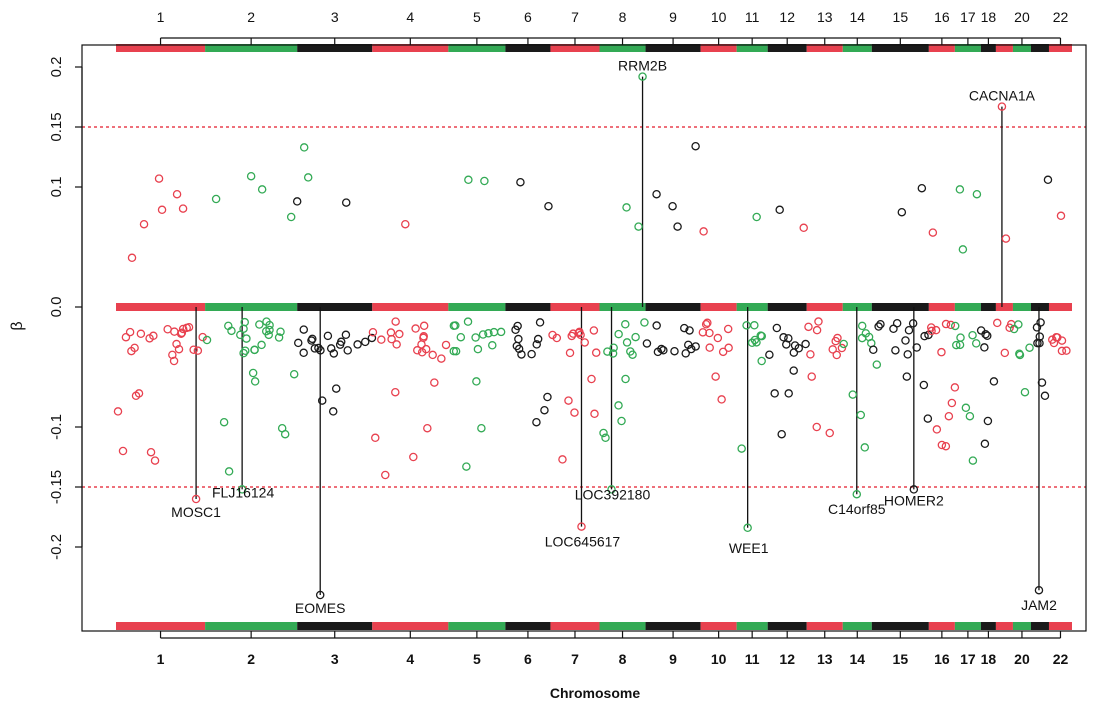  What do you see at coordinates (161, 659) in the screenshot?
I see `x-tick-label-bottom: 1` at bounding box center [161, 659].